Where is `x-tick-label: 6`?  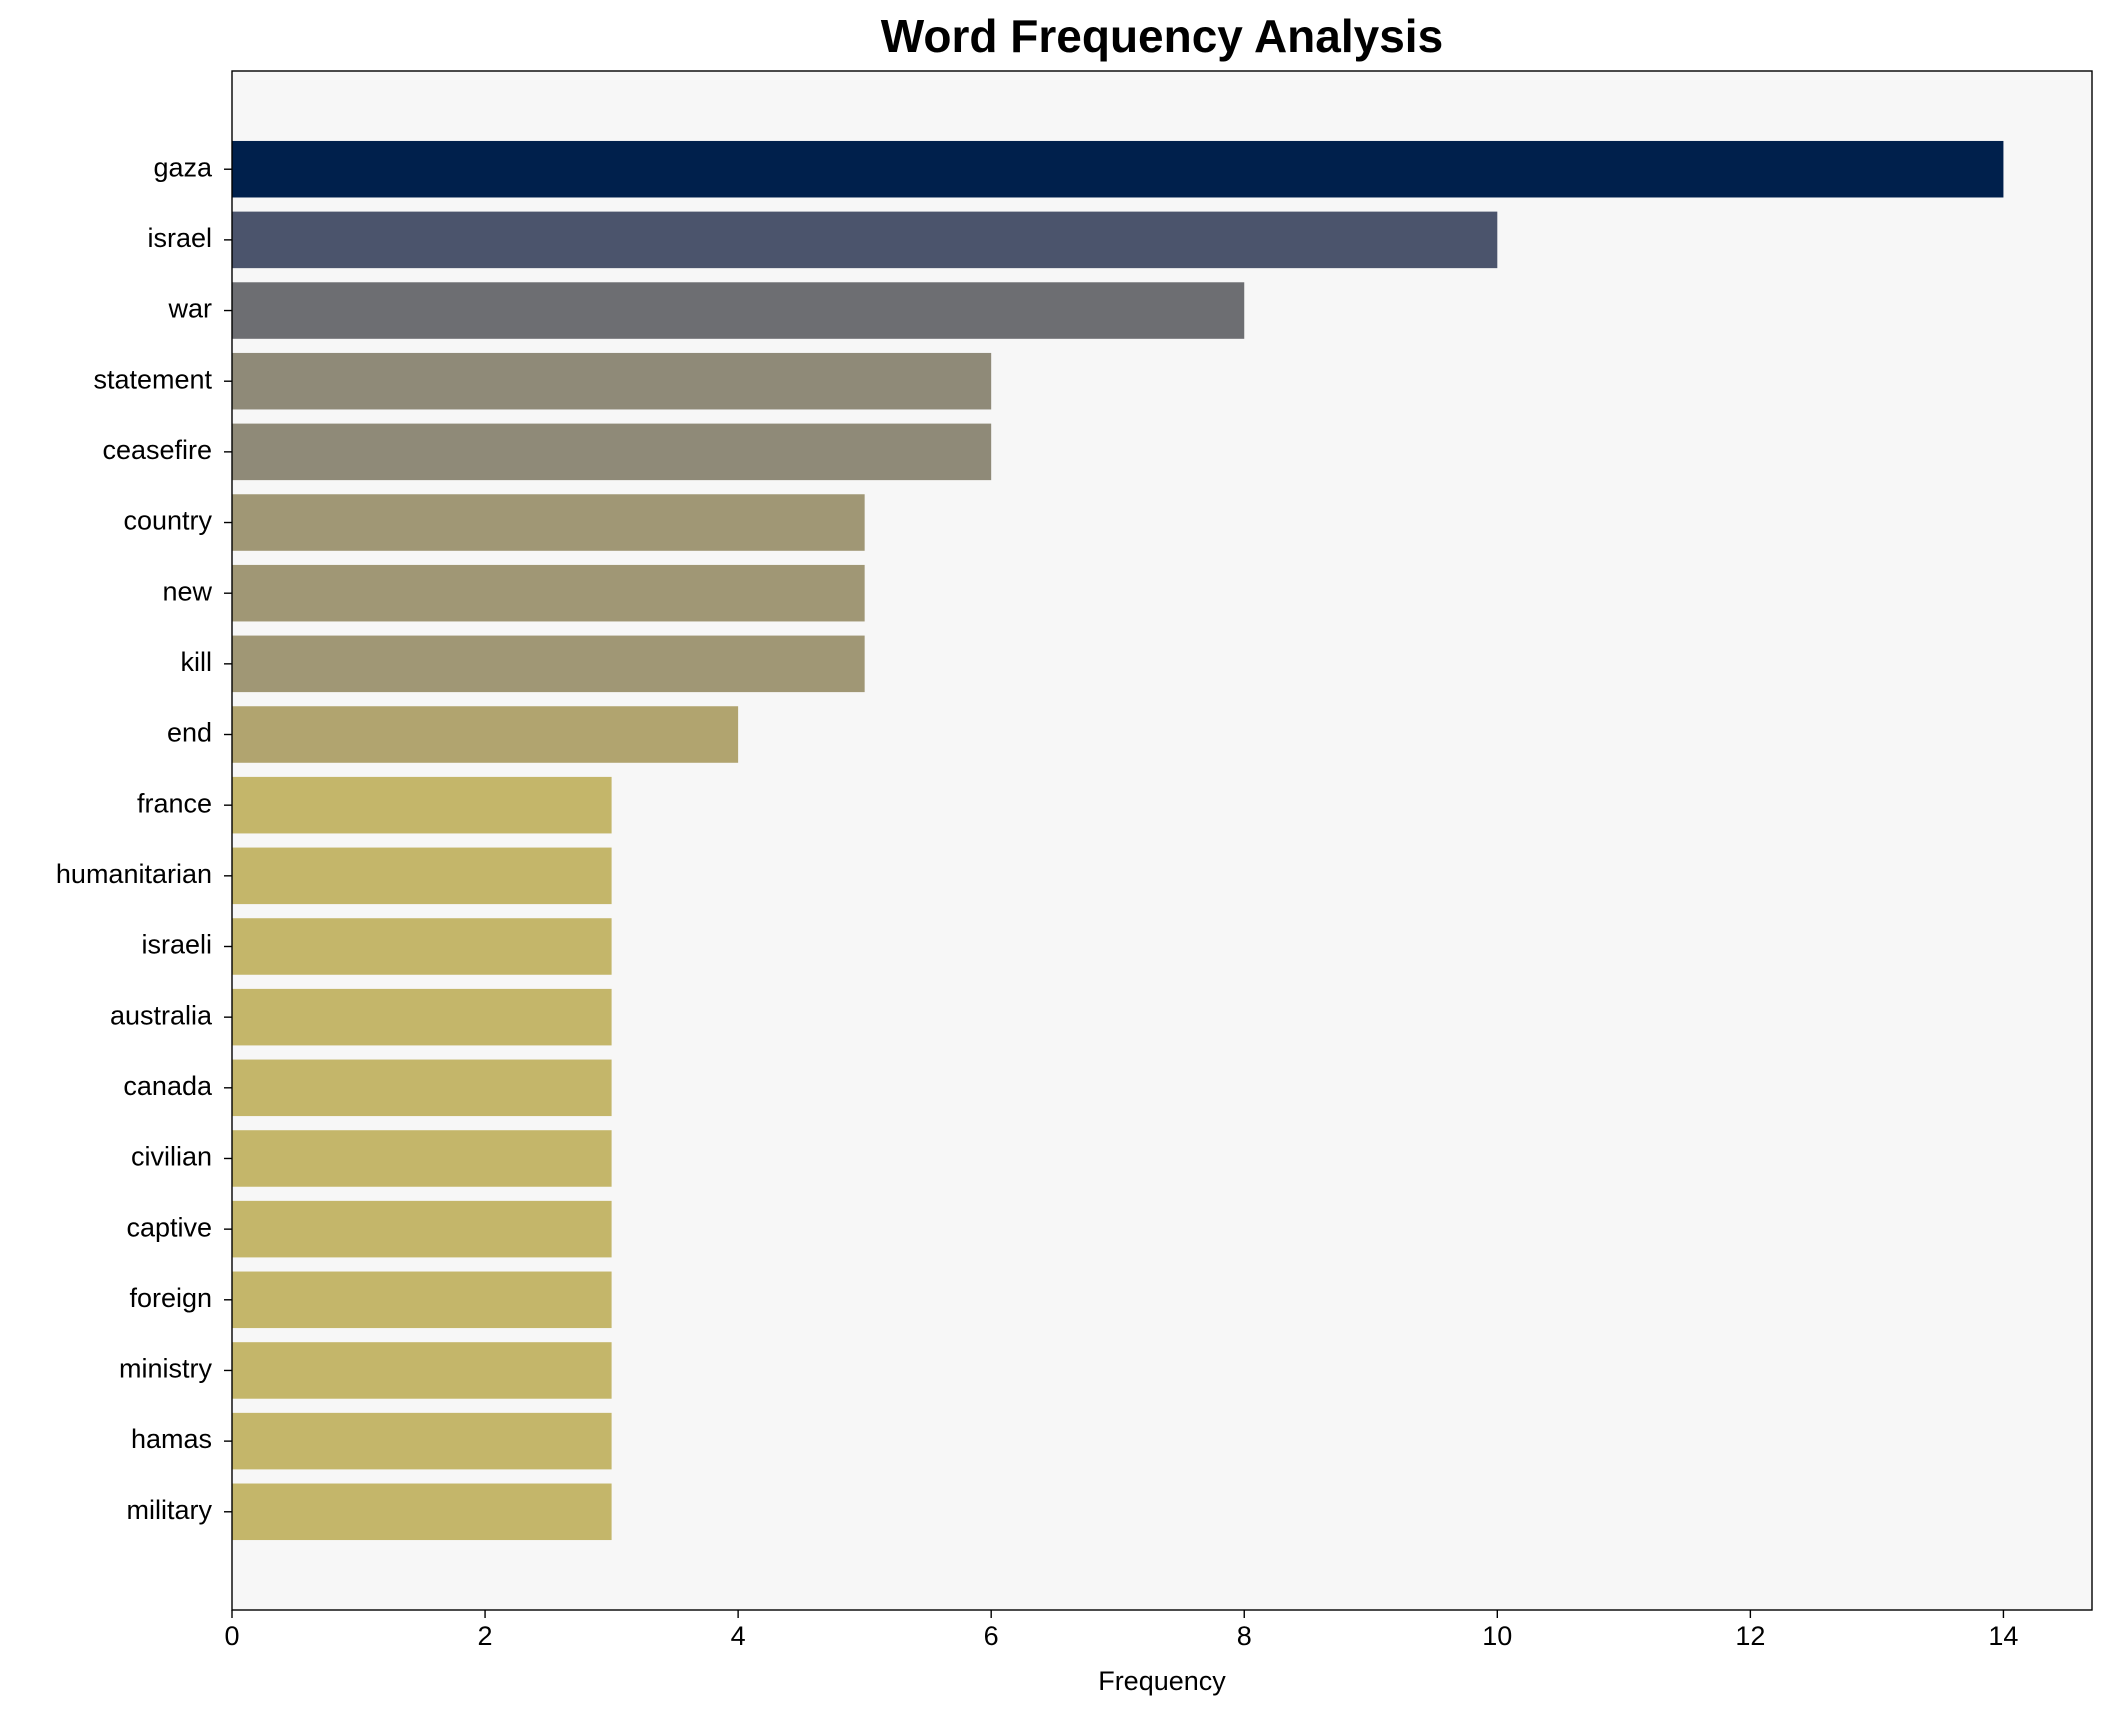 x-tick-label: 6 is located at coordinates (991, 1636).